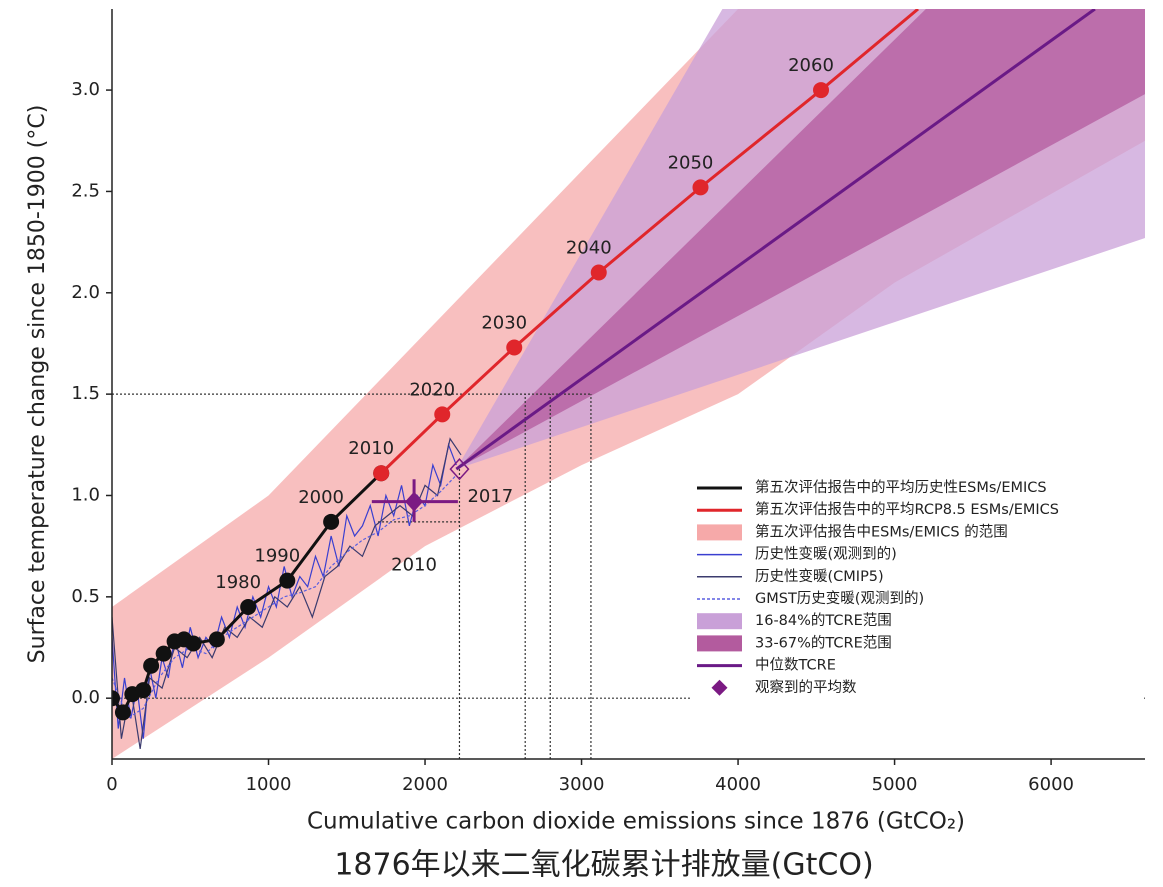 This screenshot has height=887, width=1163. What do you see at coordinates (414, 565) in the screenshot?
I see `diamond-label: 2010` at bounding box center [414, 565].